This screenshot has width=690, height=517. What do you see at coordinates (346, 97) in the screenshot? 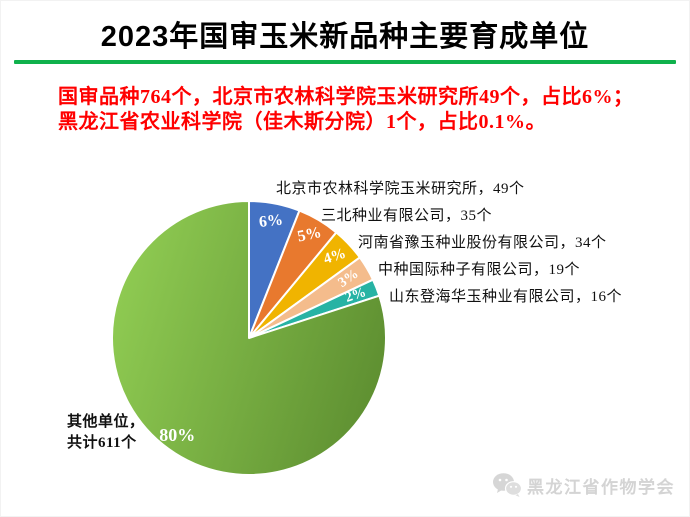
I see `summary-line-1: 国审品种764个，北京市农林科学院玉米研究所49个，占比6%；` at bounding box center [346, 97].